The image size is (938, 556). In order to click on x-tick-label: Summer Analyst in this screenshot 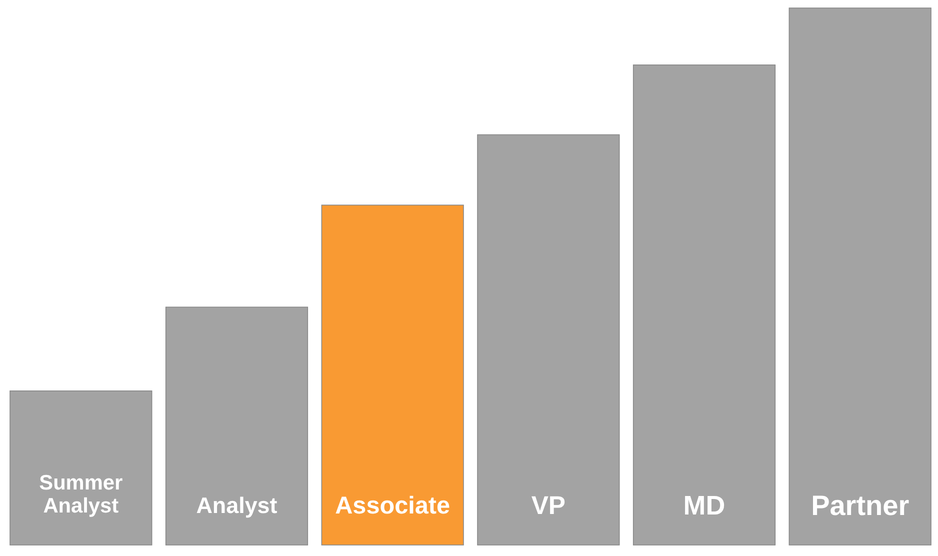, I will do `click(81, 494)`.